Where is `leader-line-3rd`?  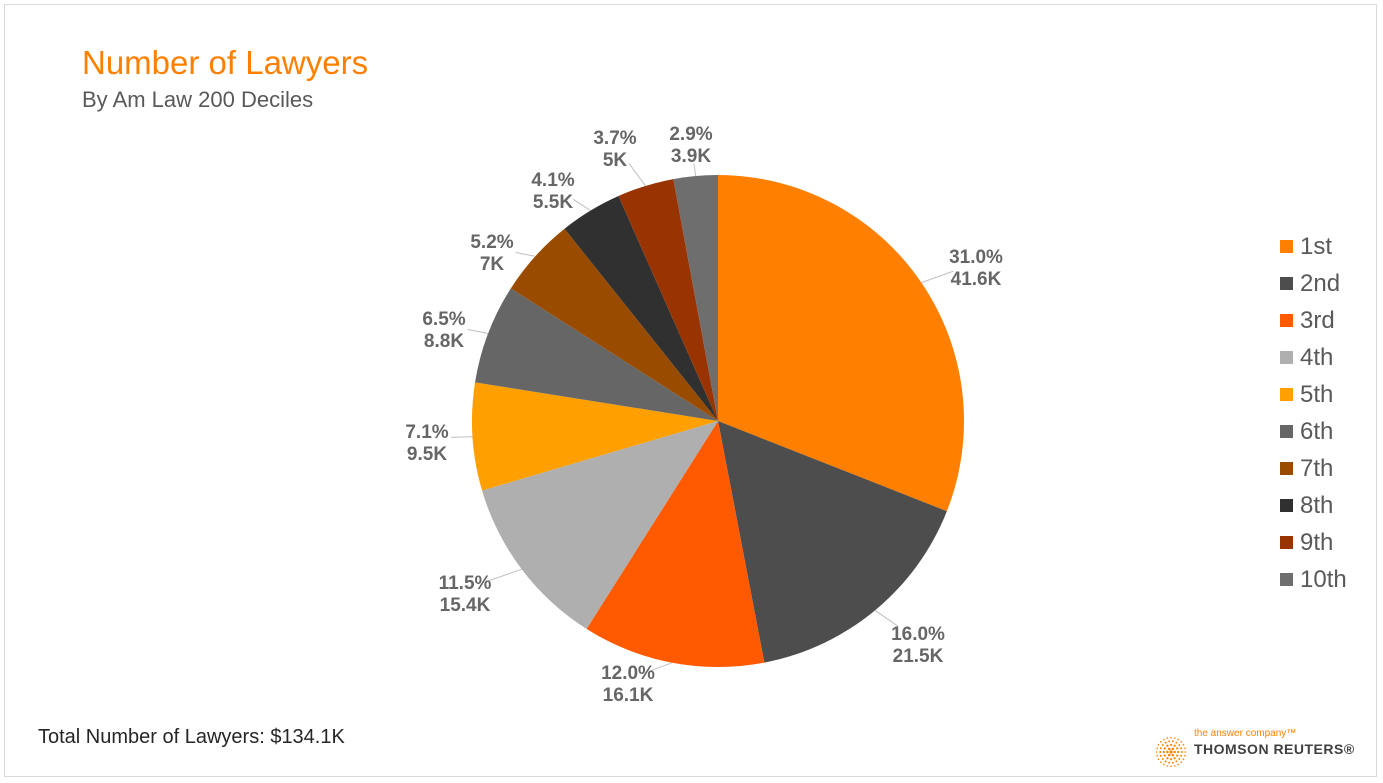
leader-line-3rd is located at coordinates (661, 667).